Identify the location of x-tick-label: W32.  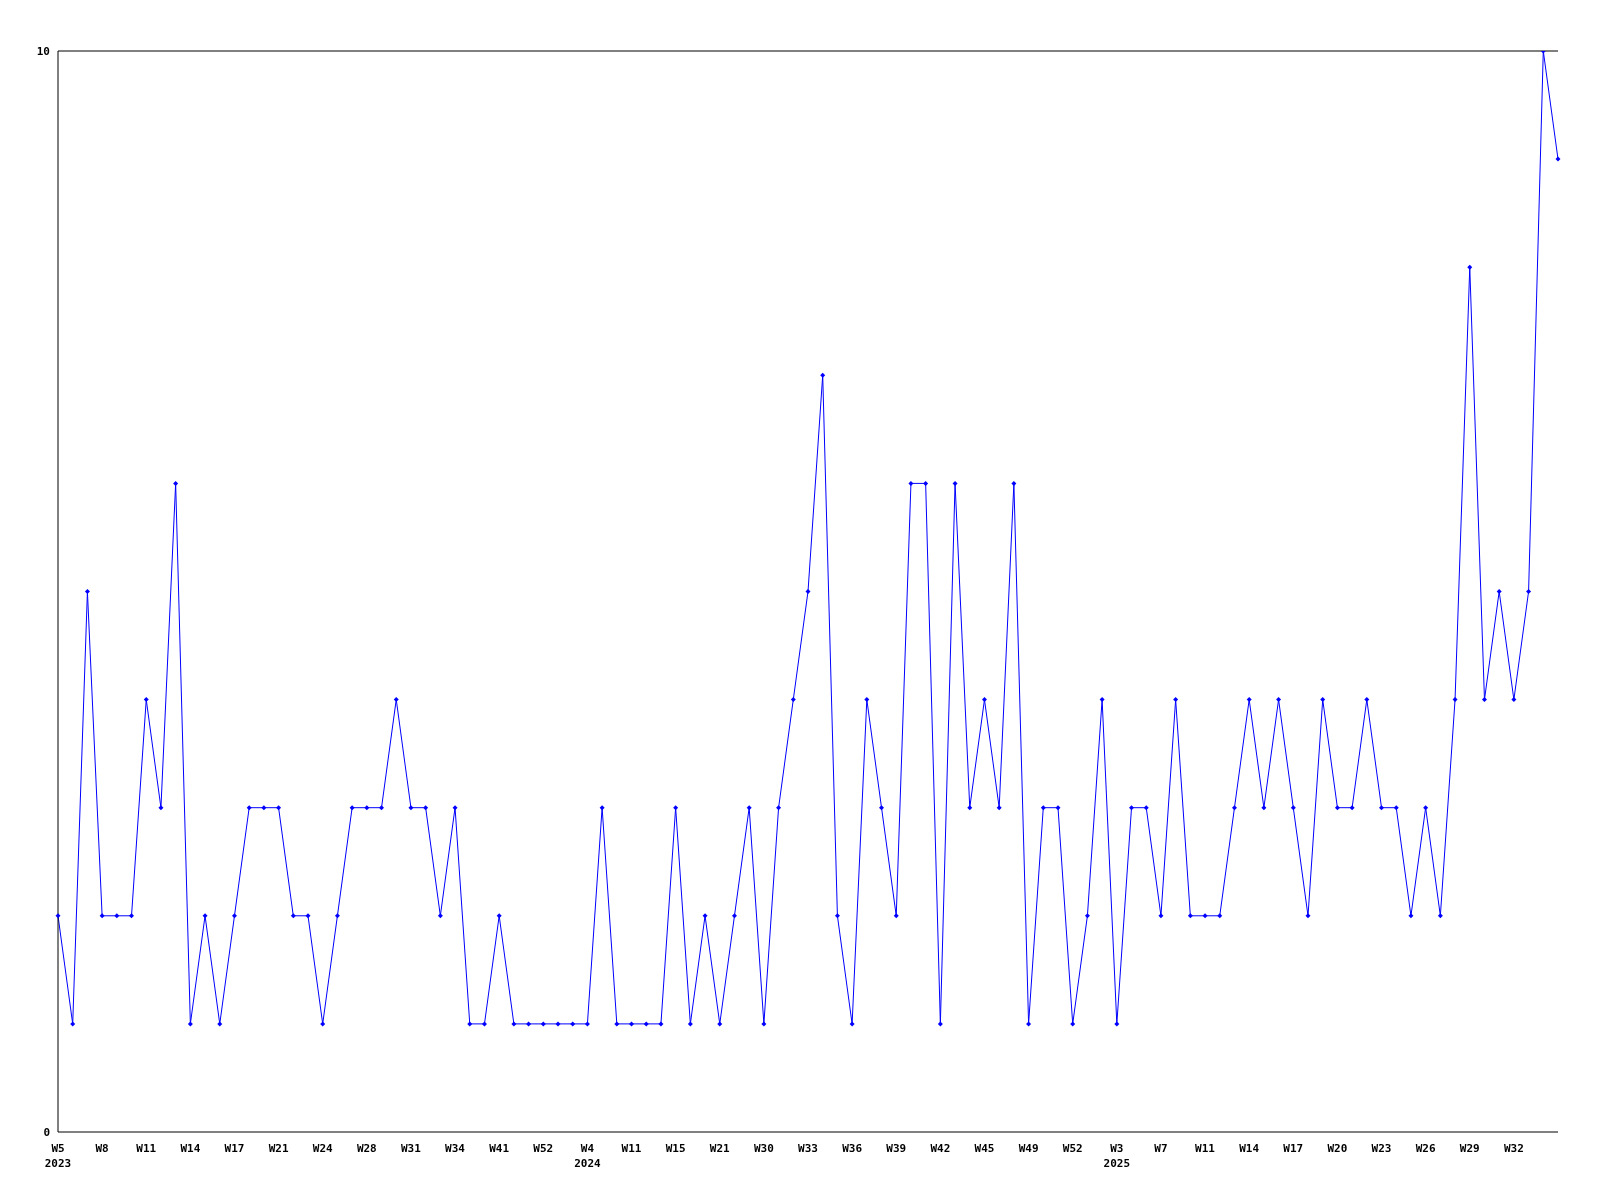
(1513, 1148).